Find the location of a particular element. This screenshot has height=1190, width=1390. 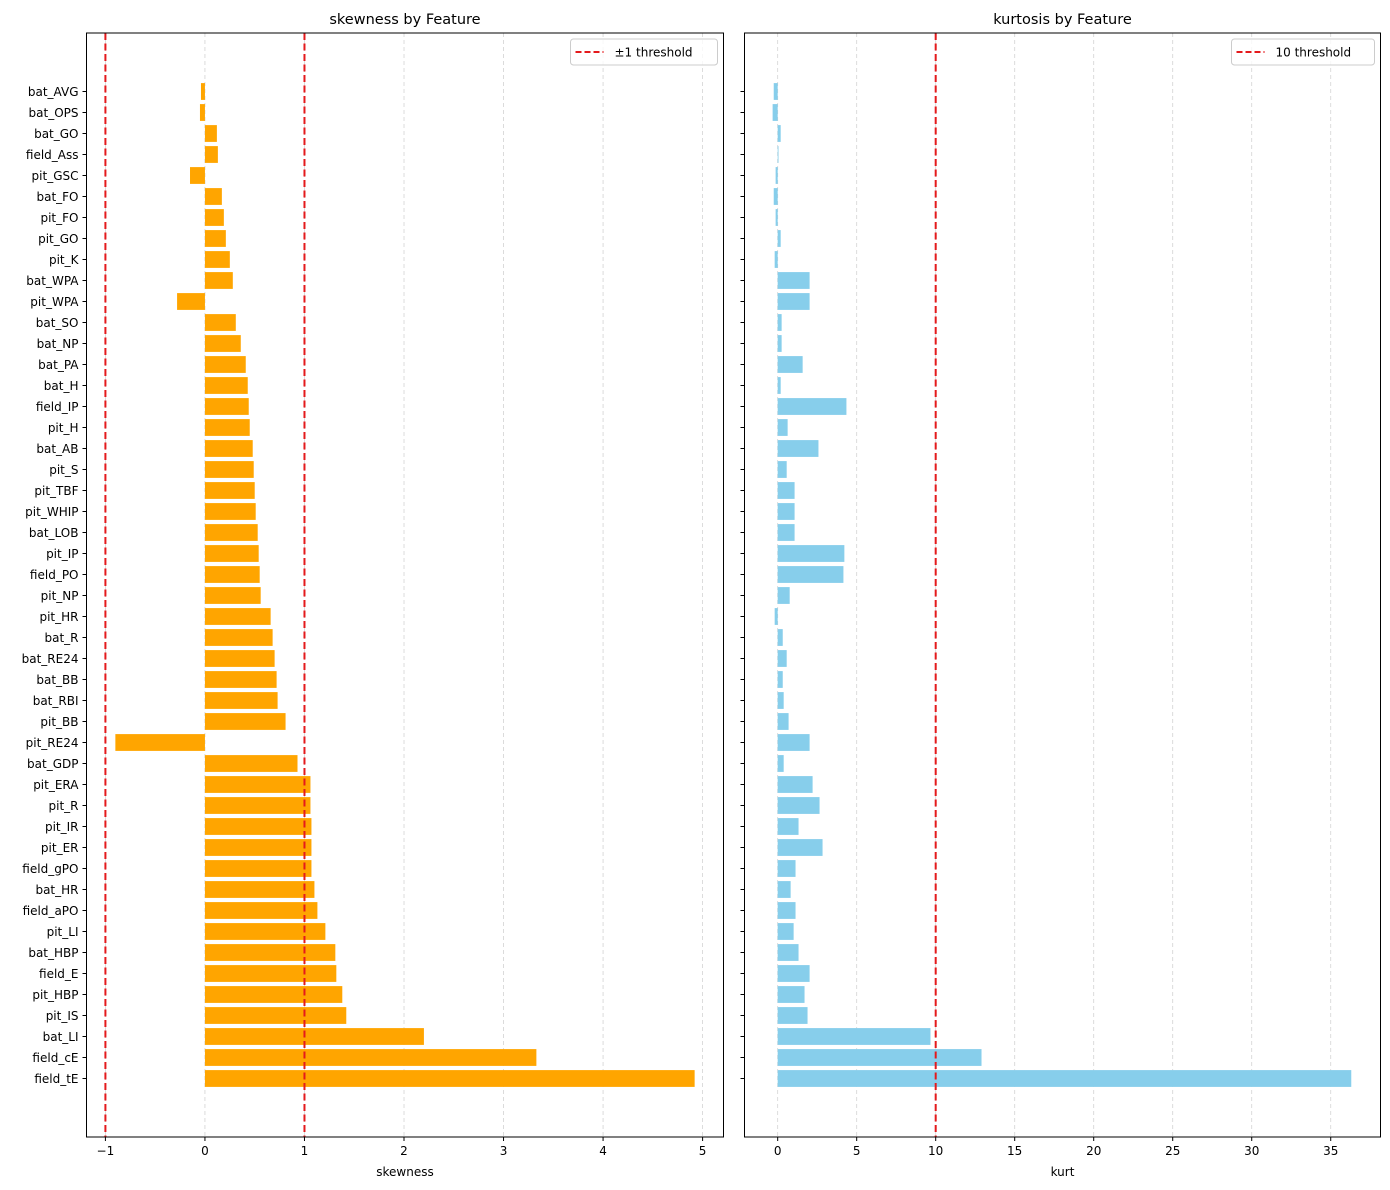

y-tick-label: field_E is located at coordinates (58, 974).